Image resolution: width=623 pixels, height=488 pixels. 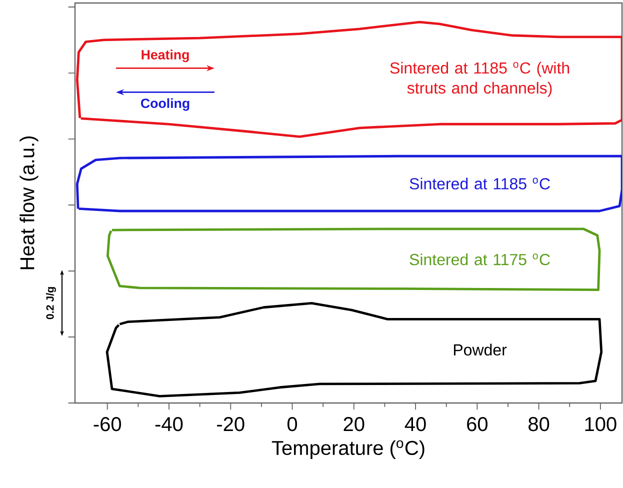 What do you see at coordinates (480, 350) in the screenshot?
I see `series-label: Powder` at bounding box center [480, 350].